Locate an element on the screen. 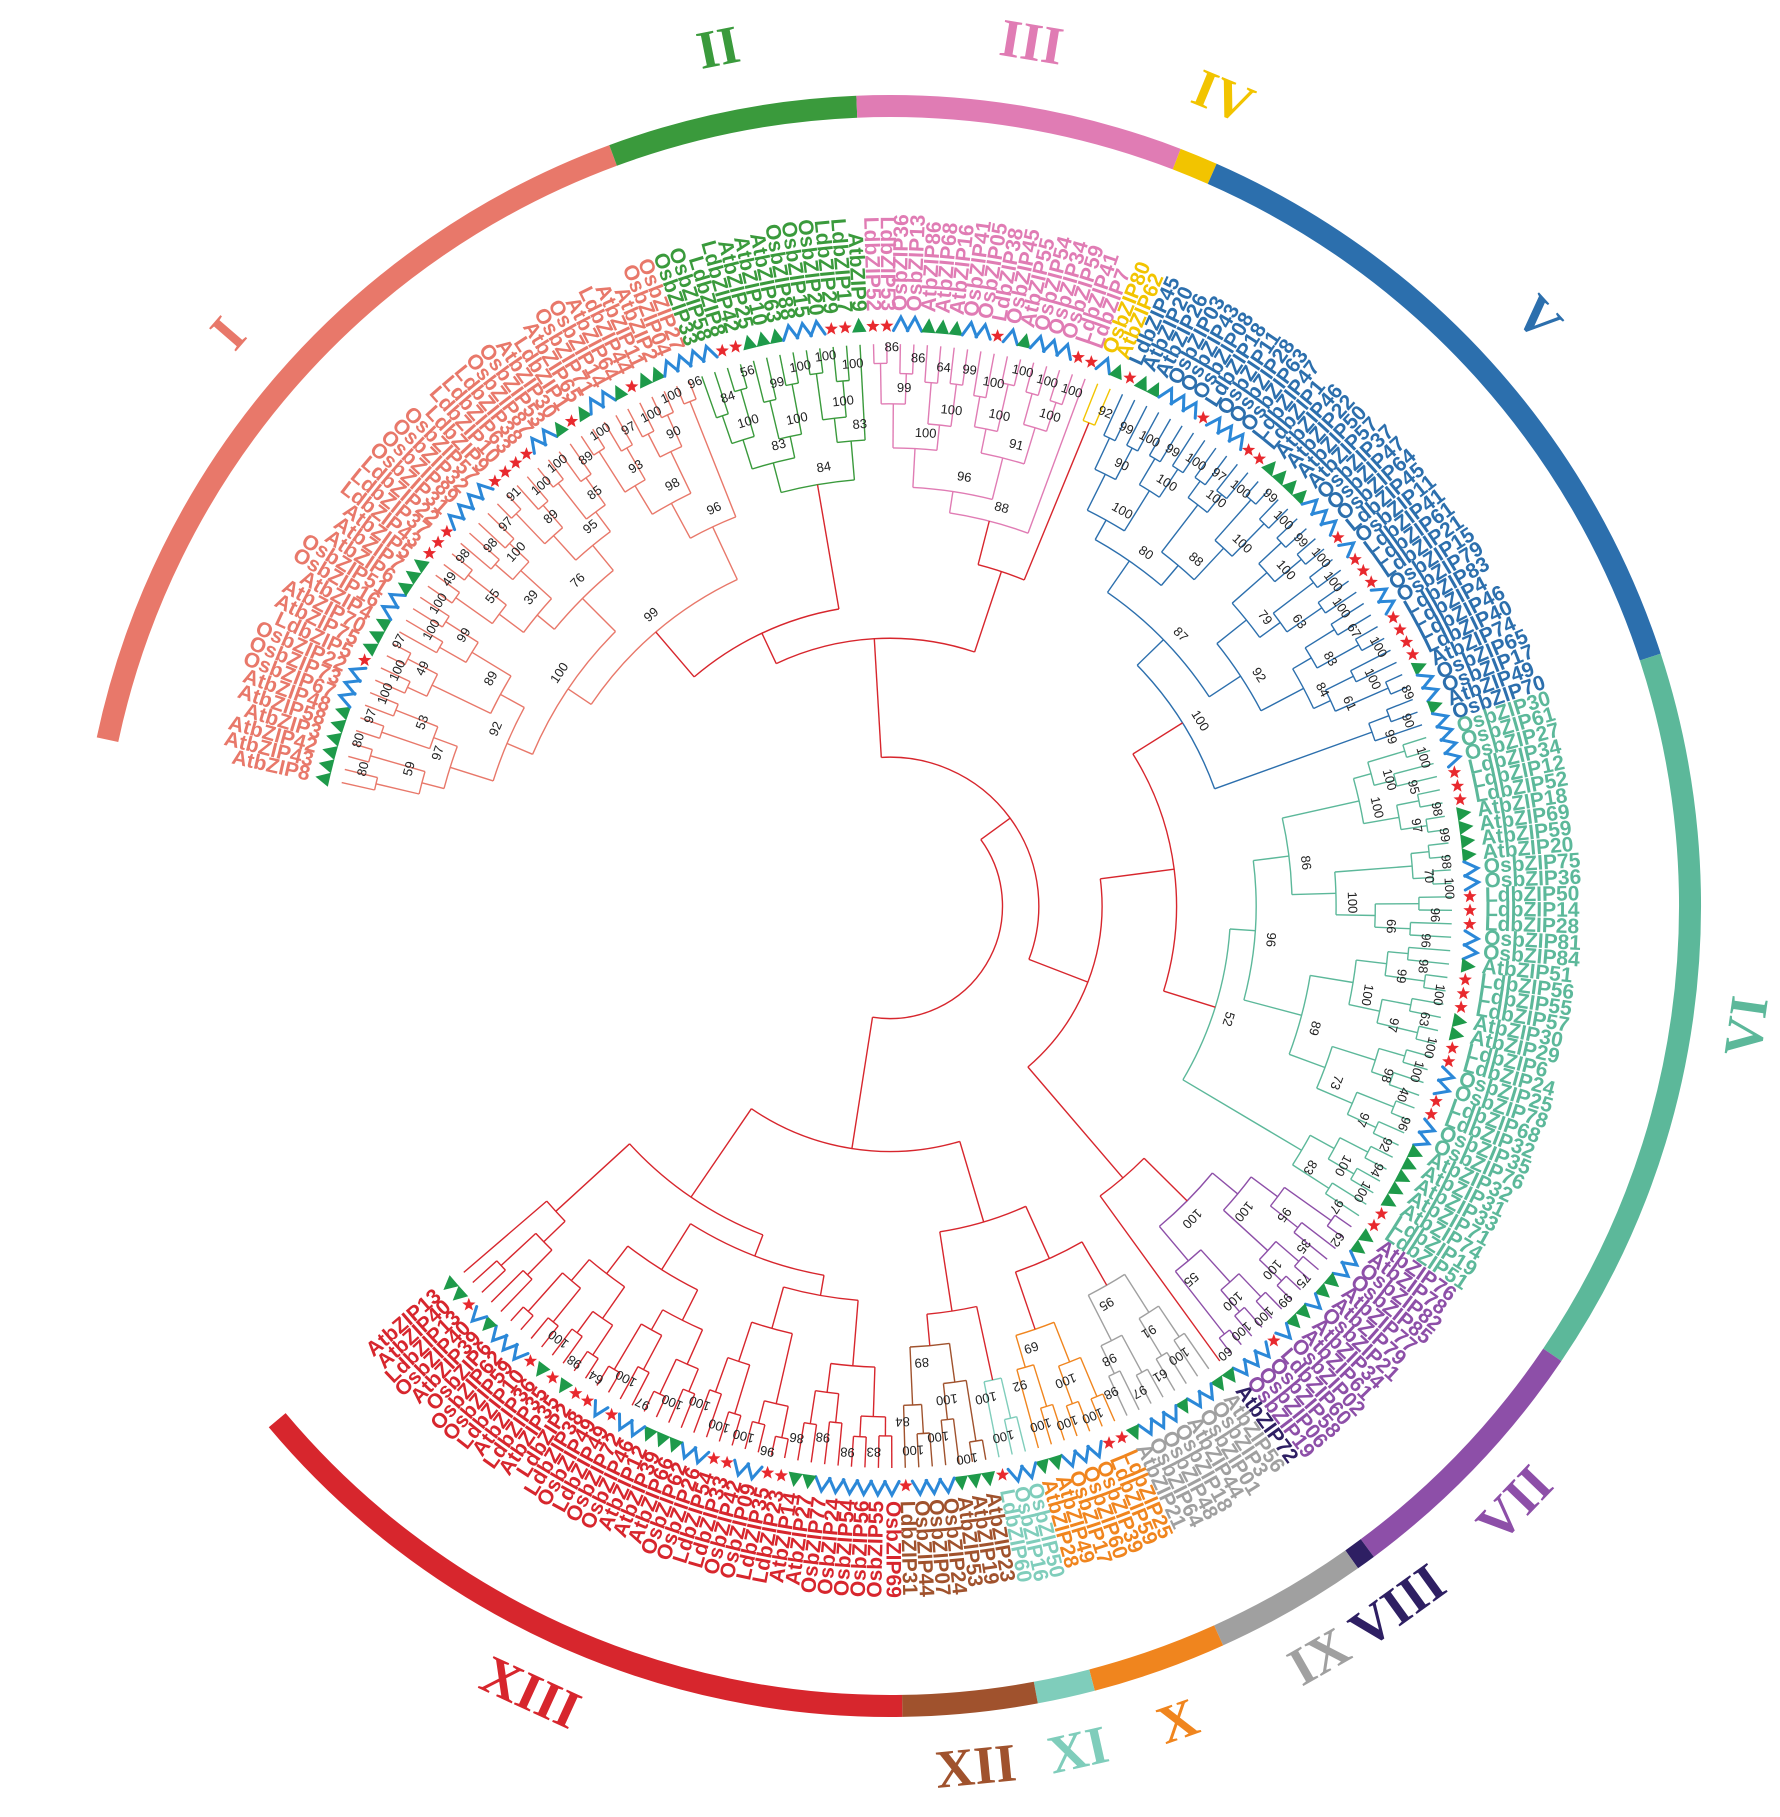  bootstrap-value: 98 is located at coordinates (672, 484).